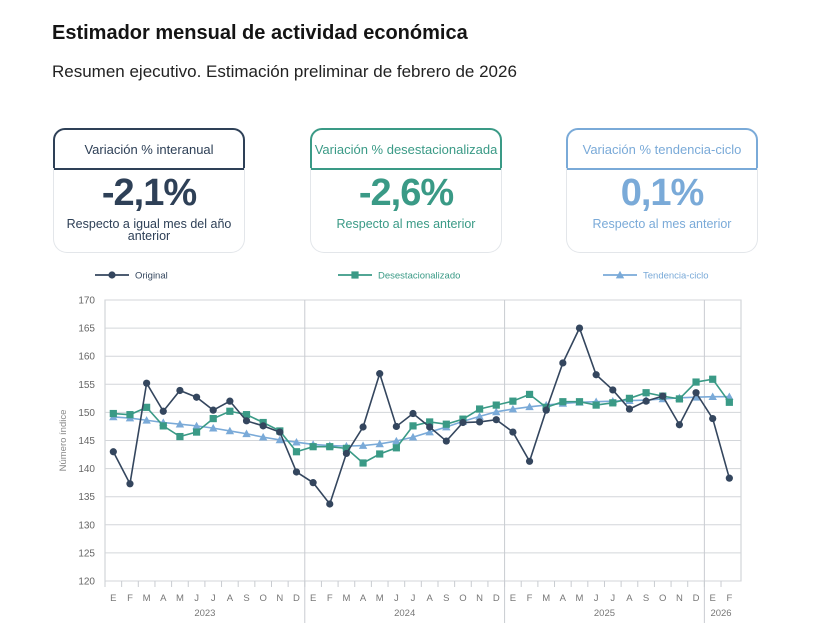  Describe the element at coordinates (86, 329) in the screenshot. I see `y-tick-label: 165` at that location.